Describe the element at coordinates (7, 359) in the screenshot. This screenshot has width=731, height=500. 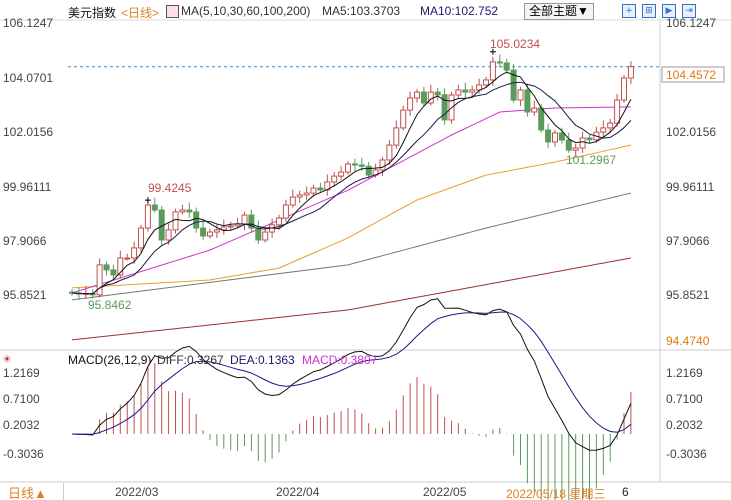
I see `settings-icon: ☀` at that location.